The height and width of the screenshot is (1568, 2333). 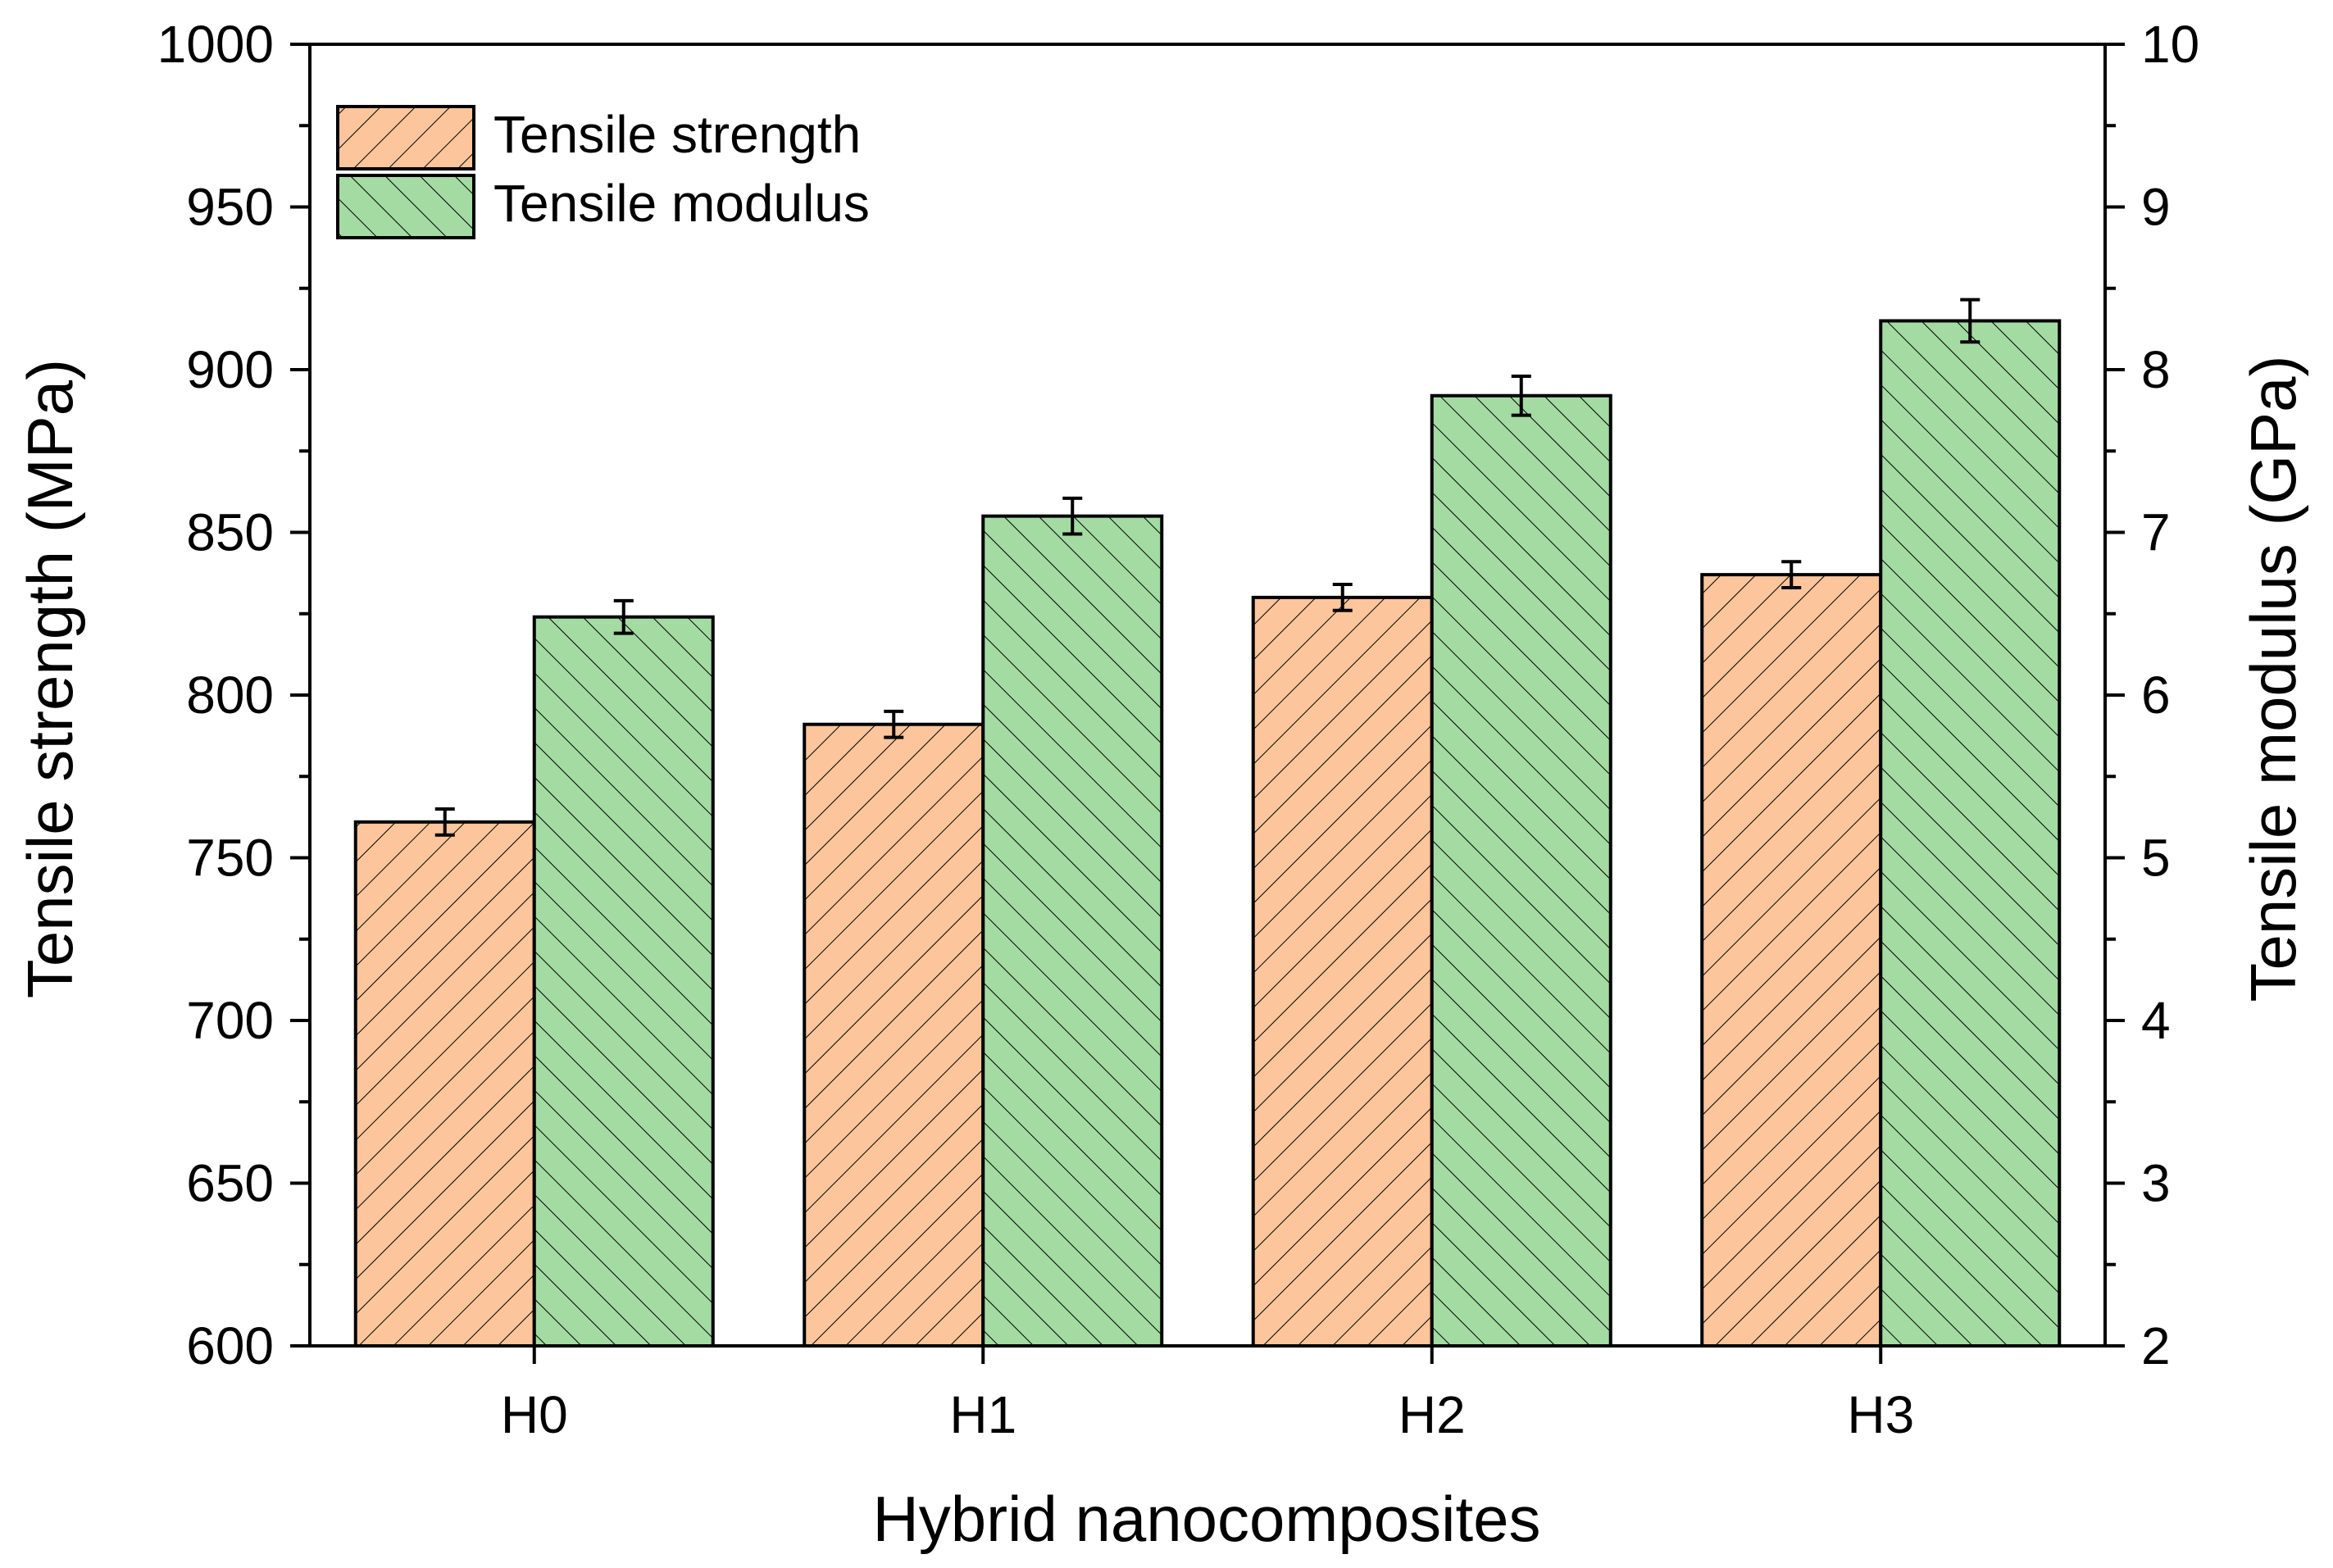 I want to click on bar-tensile-modulus-h0, so click(x=624, y=981).